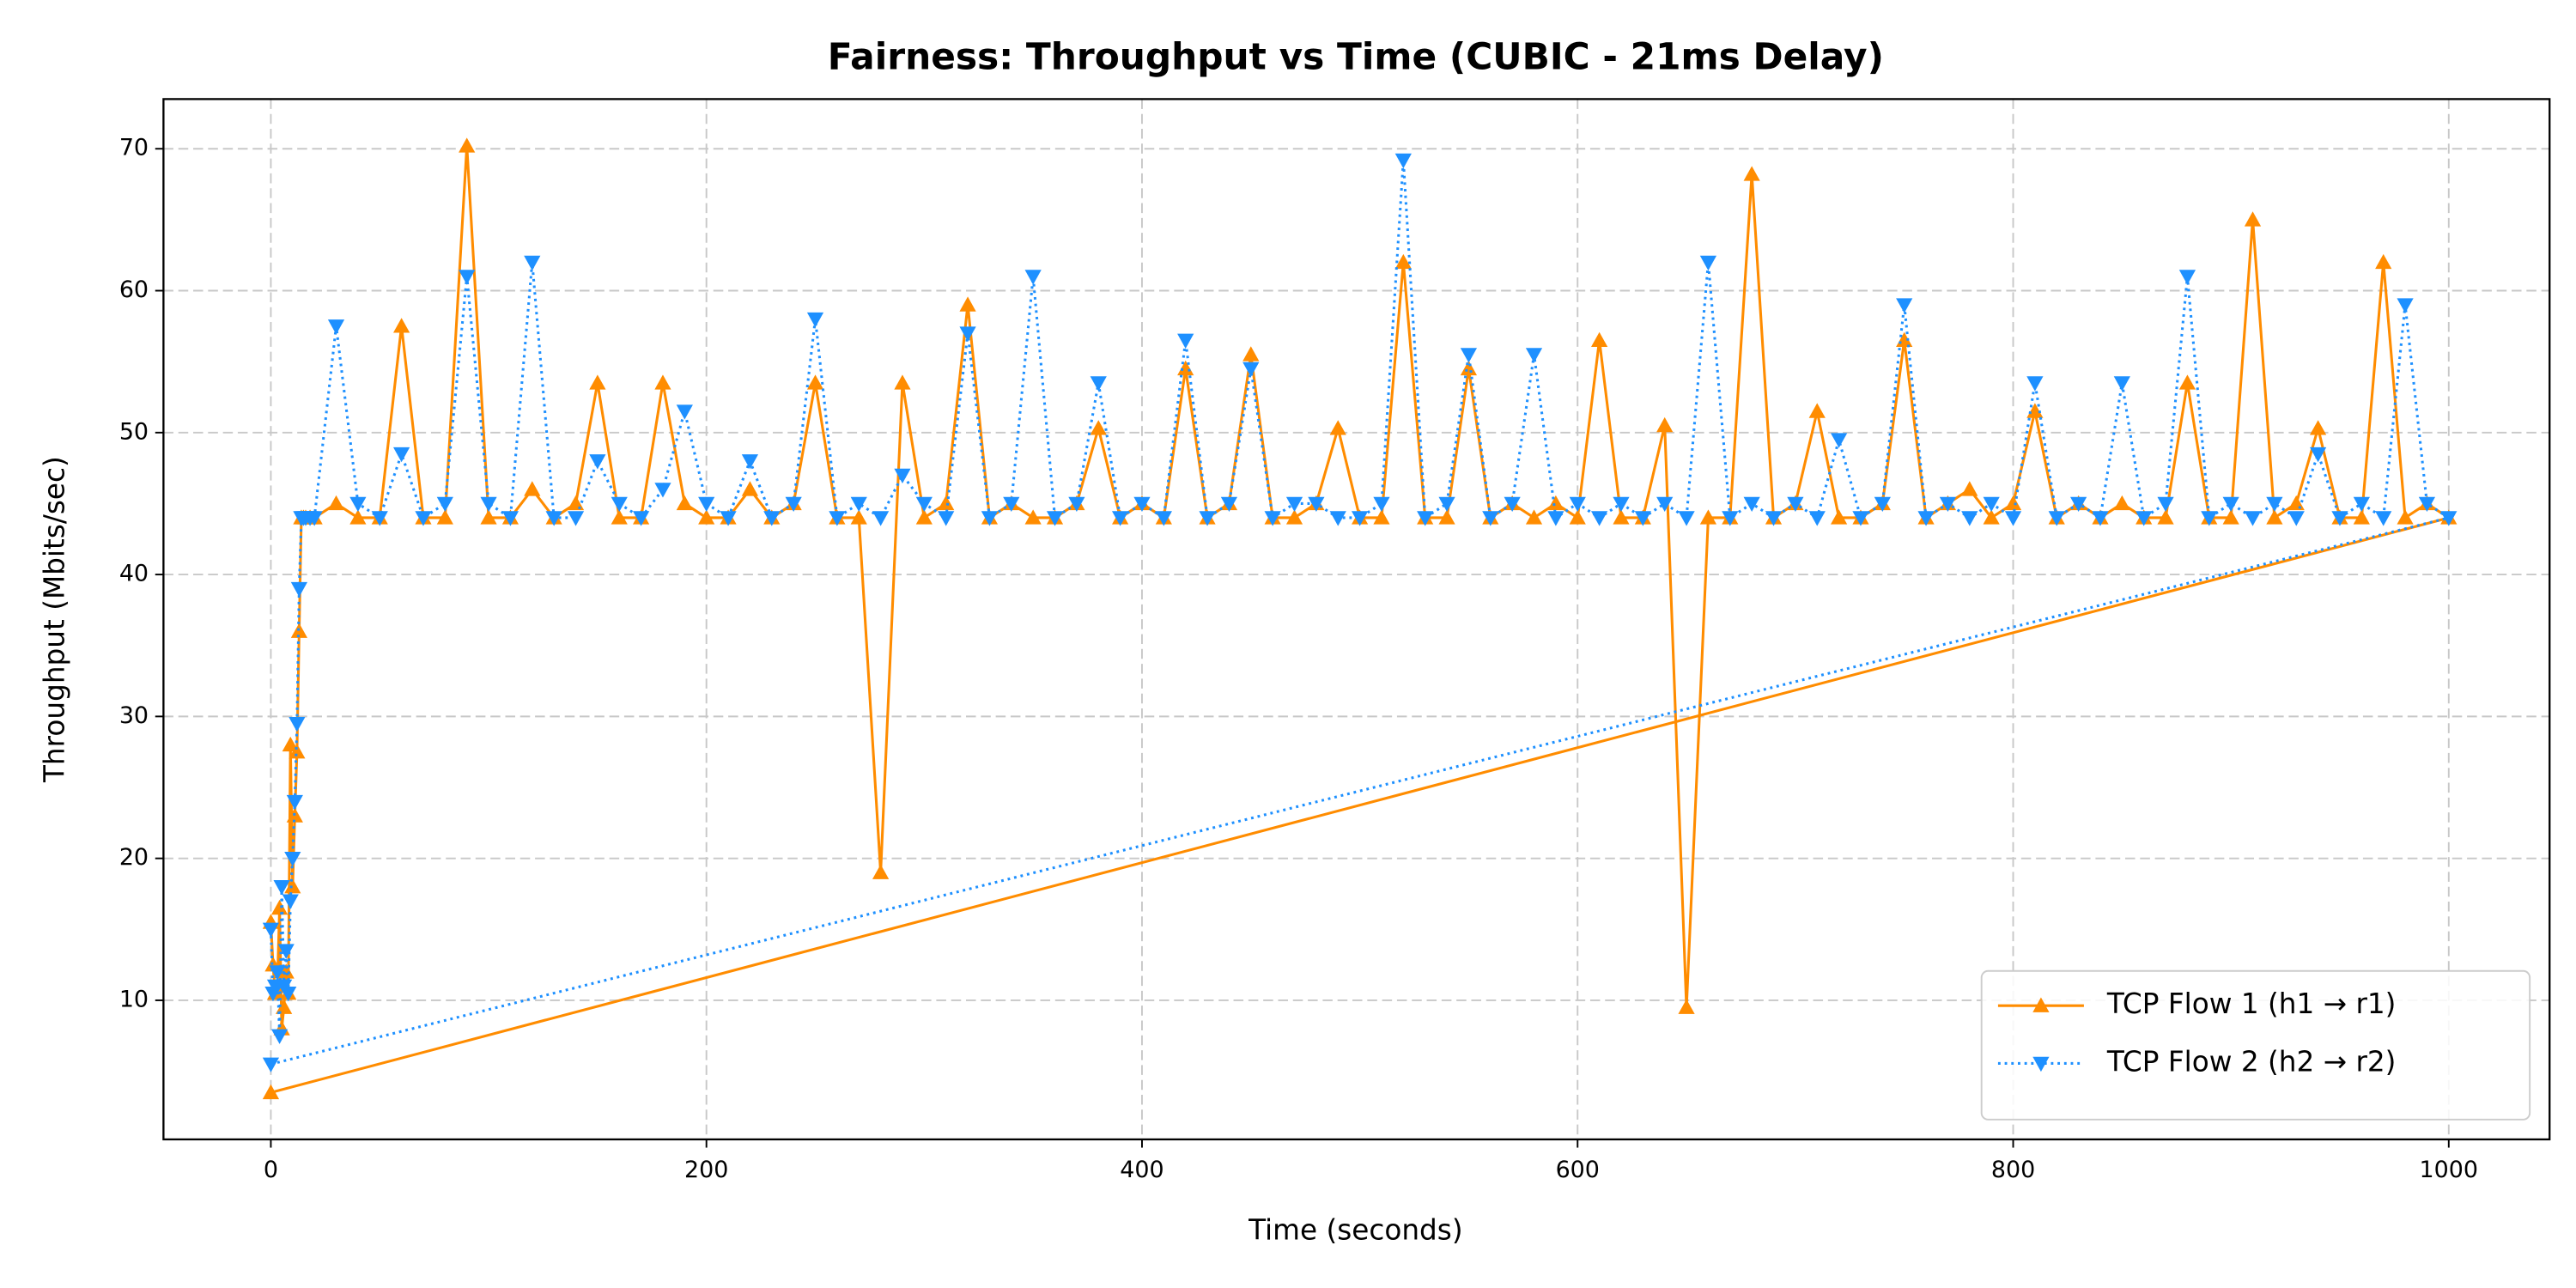 The width and height of the screenshot is (2576, 1288). What do you see at coordinates (2251, 1003) in the screenshot?
I see `legend-label: TCP Flow 1 (h1 → r1)` at bounding box center [2251, 1003].